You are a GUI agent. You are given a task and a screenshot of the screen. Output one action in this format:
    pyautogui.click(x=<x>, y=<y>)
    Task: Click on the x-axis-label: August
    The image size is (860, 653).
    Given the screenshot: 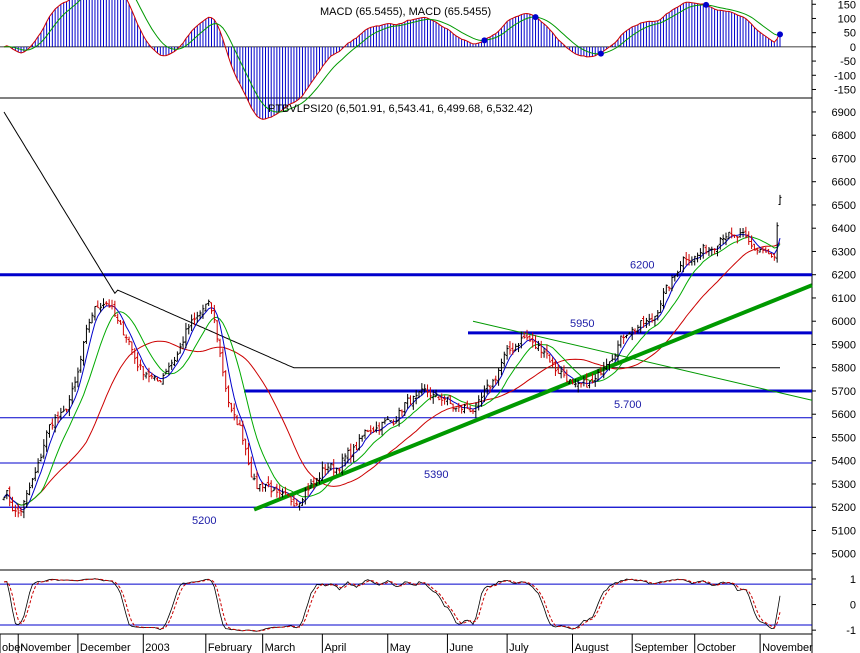 What is the action you would take?
    pyautogui.click(x=591, y=647)
    